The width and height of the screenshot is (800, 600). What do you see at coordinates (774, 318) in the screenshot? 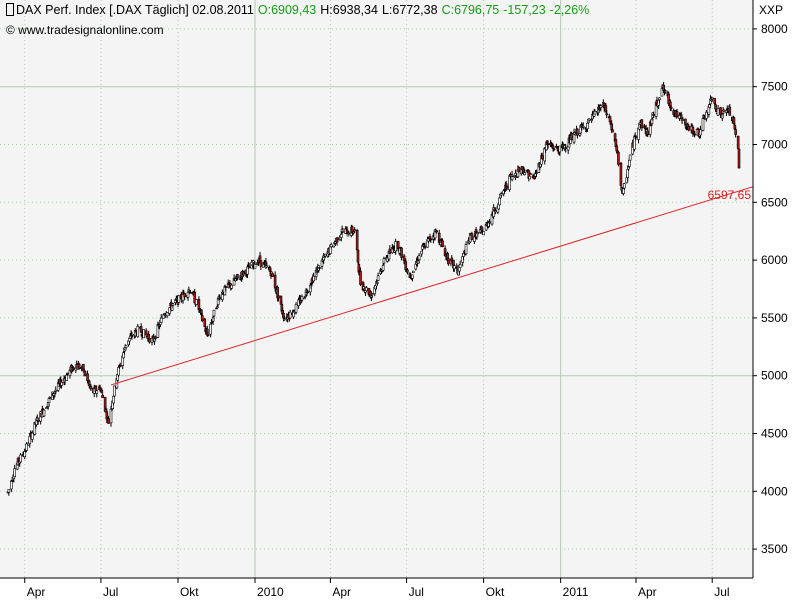
I see `y-tick-label: 5500` at bounding box center [774, 318].